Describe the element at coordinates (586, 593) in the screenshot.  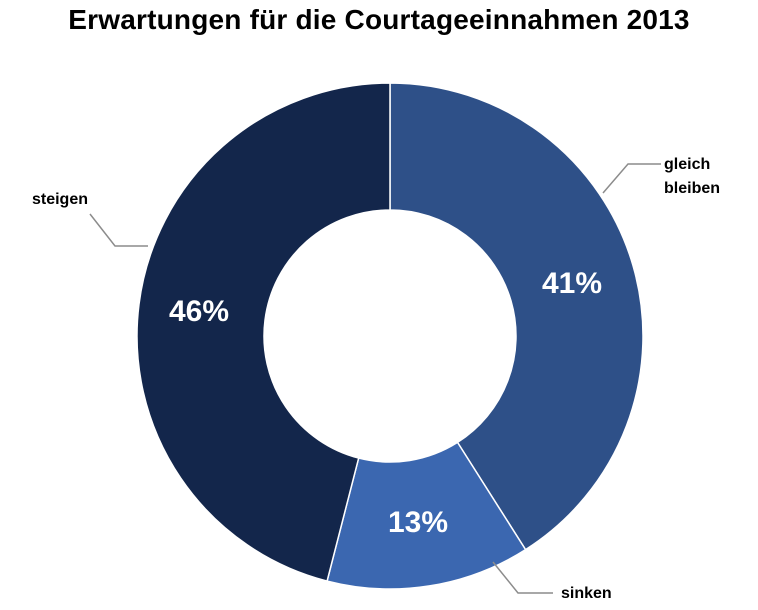
I see `category-label-sinken: sinken` at that location.